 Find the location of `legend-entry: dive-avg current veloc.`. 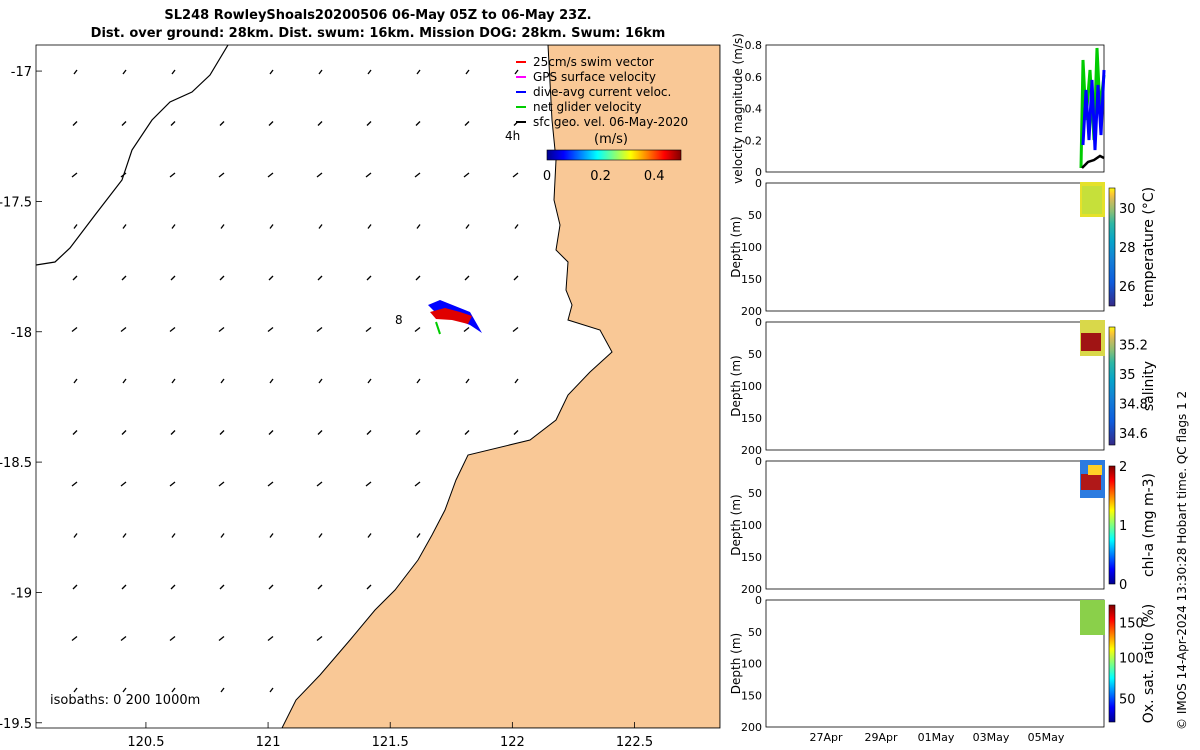

legend-entry: dive-avg current veloc. is located at coordinates (602, 92).